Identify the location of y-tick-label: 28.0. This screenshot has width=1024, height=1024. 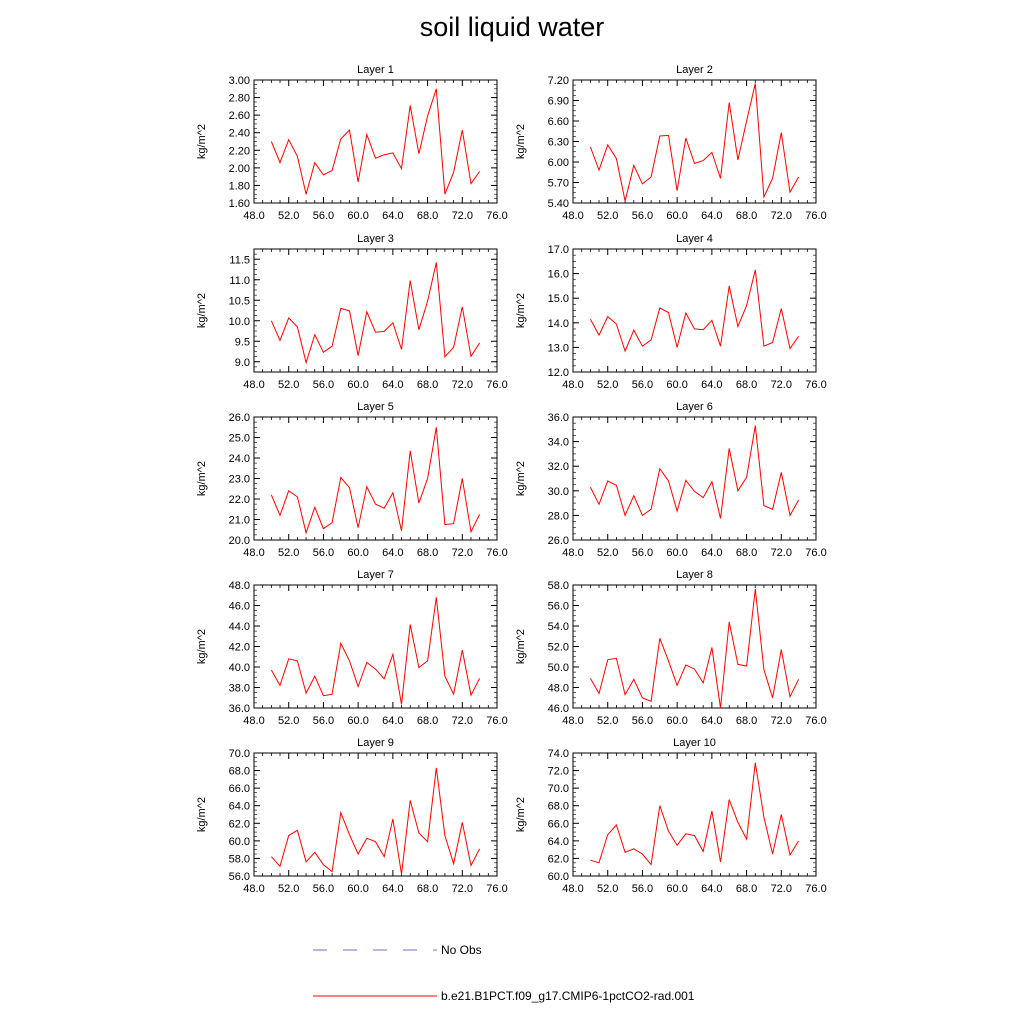
(558, 516).